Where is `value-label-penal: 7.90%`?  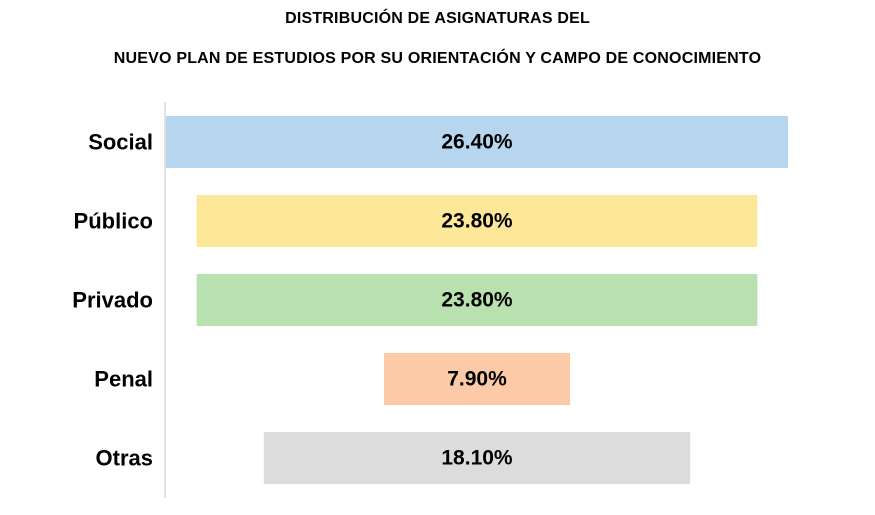
value-label-penal: 7.90% is located at coordinates (477, 379).